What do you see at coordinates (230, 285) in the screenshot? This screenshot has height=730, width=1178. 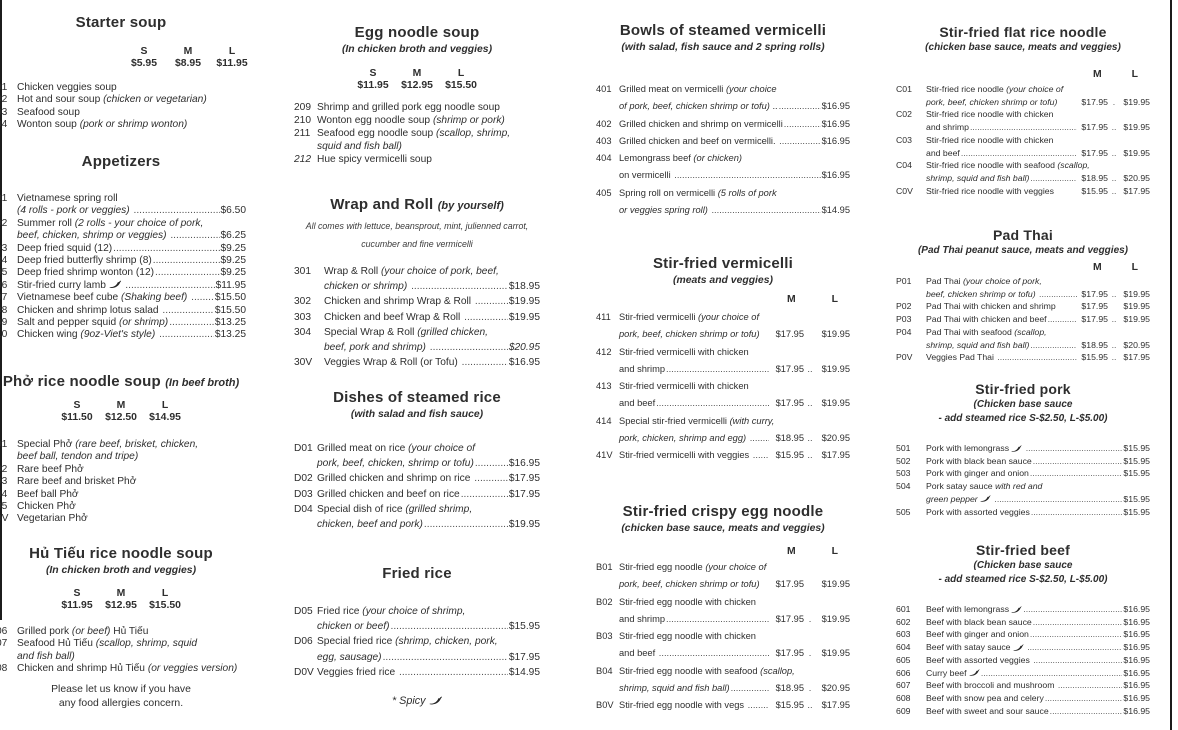 I see `item-price: $11.95` at bounding box center [230, 285].